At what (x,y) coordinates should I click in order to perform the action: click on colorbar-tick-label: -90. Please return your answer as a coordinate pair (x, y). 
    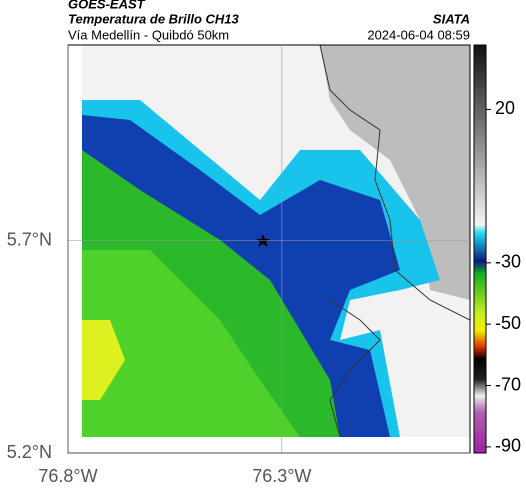
    Looking at the image, I should click on (508, 446).